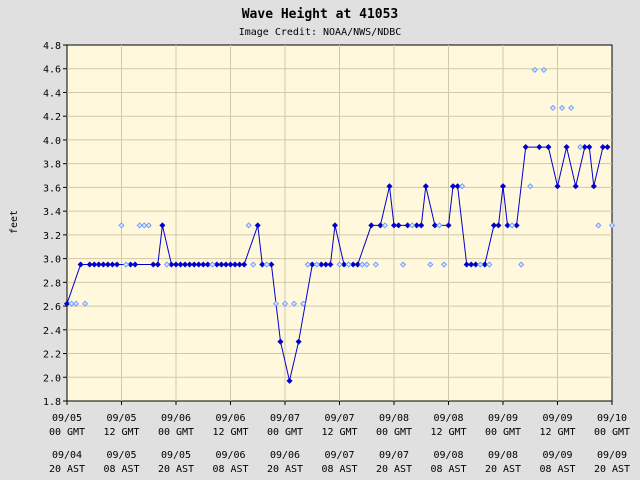 The image size is (640, 480). I want to click on y-tick-label: 4.2, so click(52, 117).